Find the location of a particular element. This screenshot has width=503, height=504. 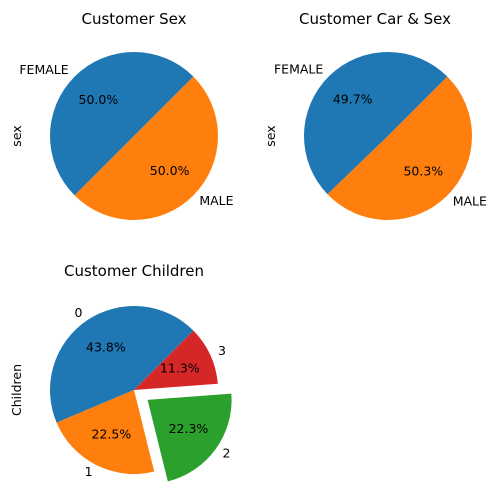

percent-label: 50.3% is located at coordinates (423, 170).